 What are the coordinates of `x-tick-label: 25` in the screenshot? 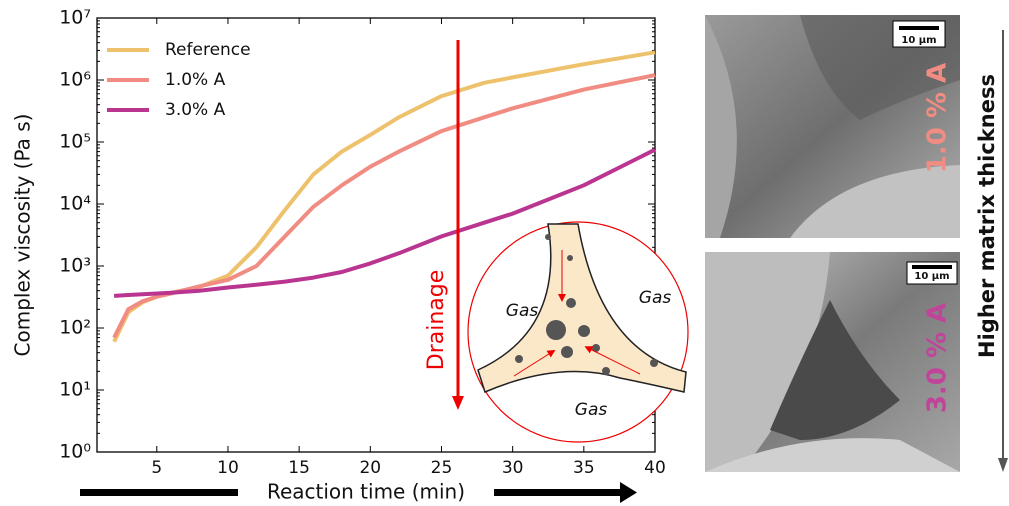 It's located at (442, 468).